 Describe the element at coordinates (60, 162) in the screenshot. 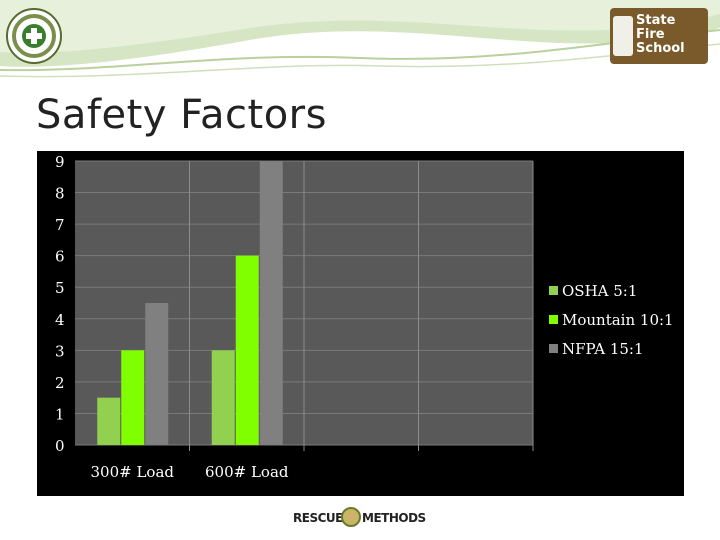

I see `y-tick-label: 9` at that location.